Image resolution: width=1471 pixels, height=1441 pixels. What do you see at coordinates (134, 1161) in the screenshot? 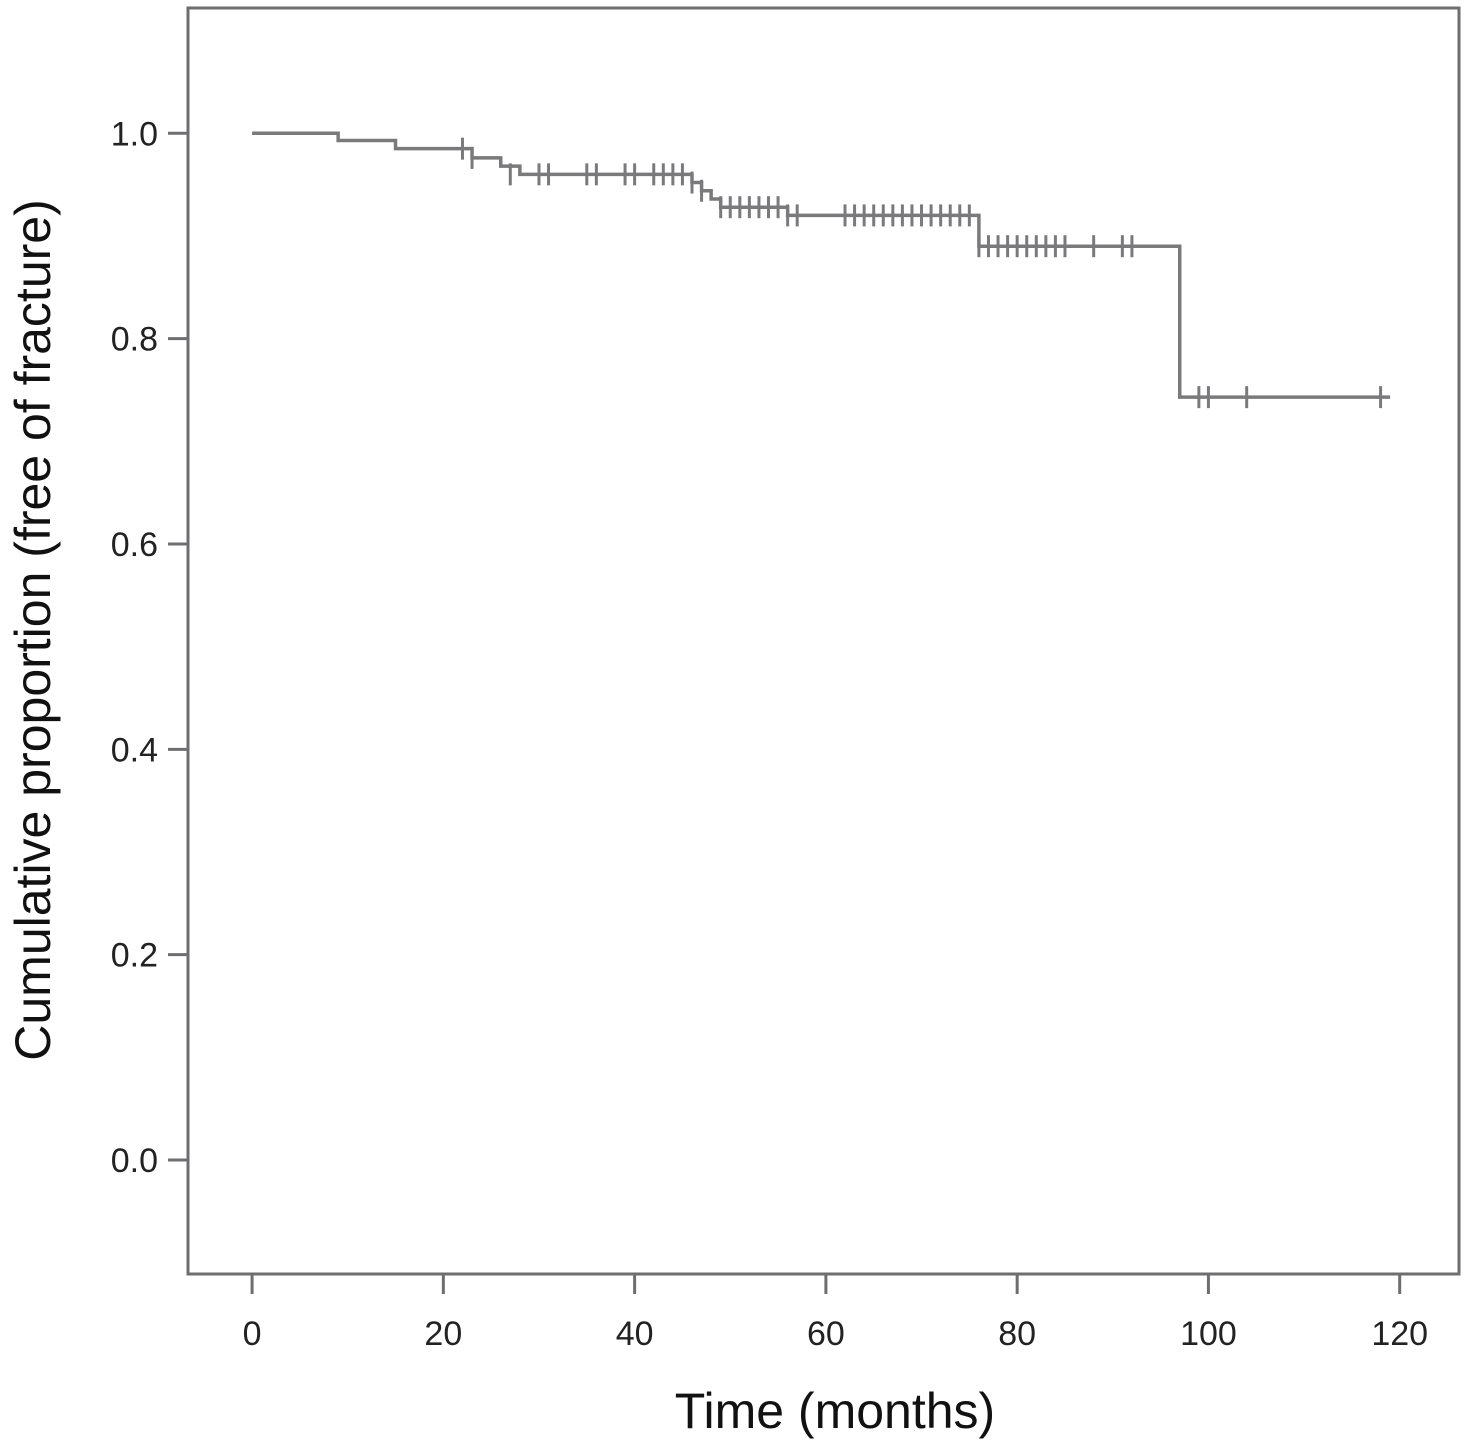
I see `y-tick-label: 0.0` at bounding box center [134, 1161].